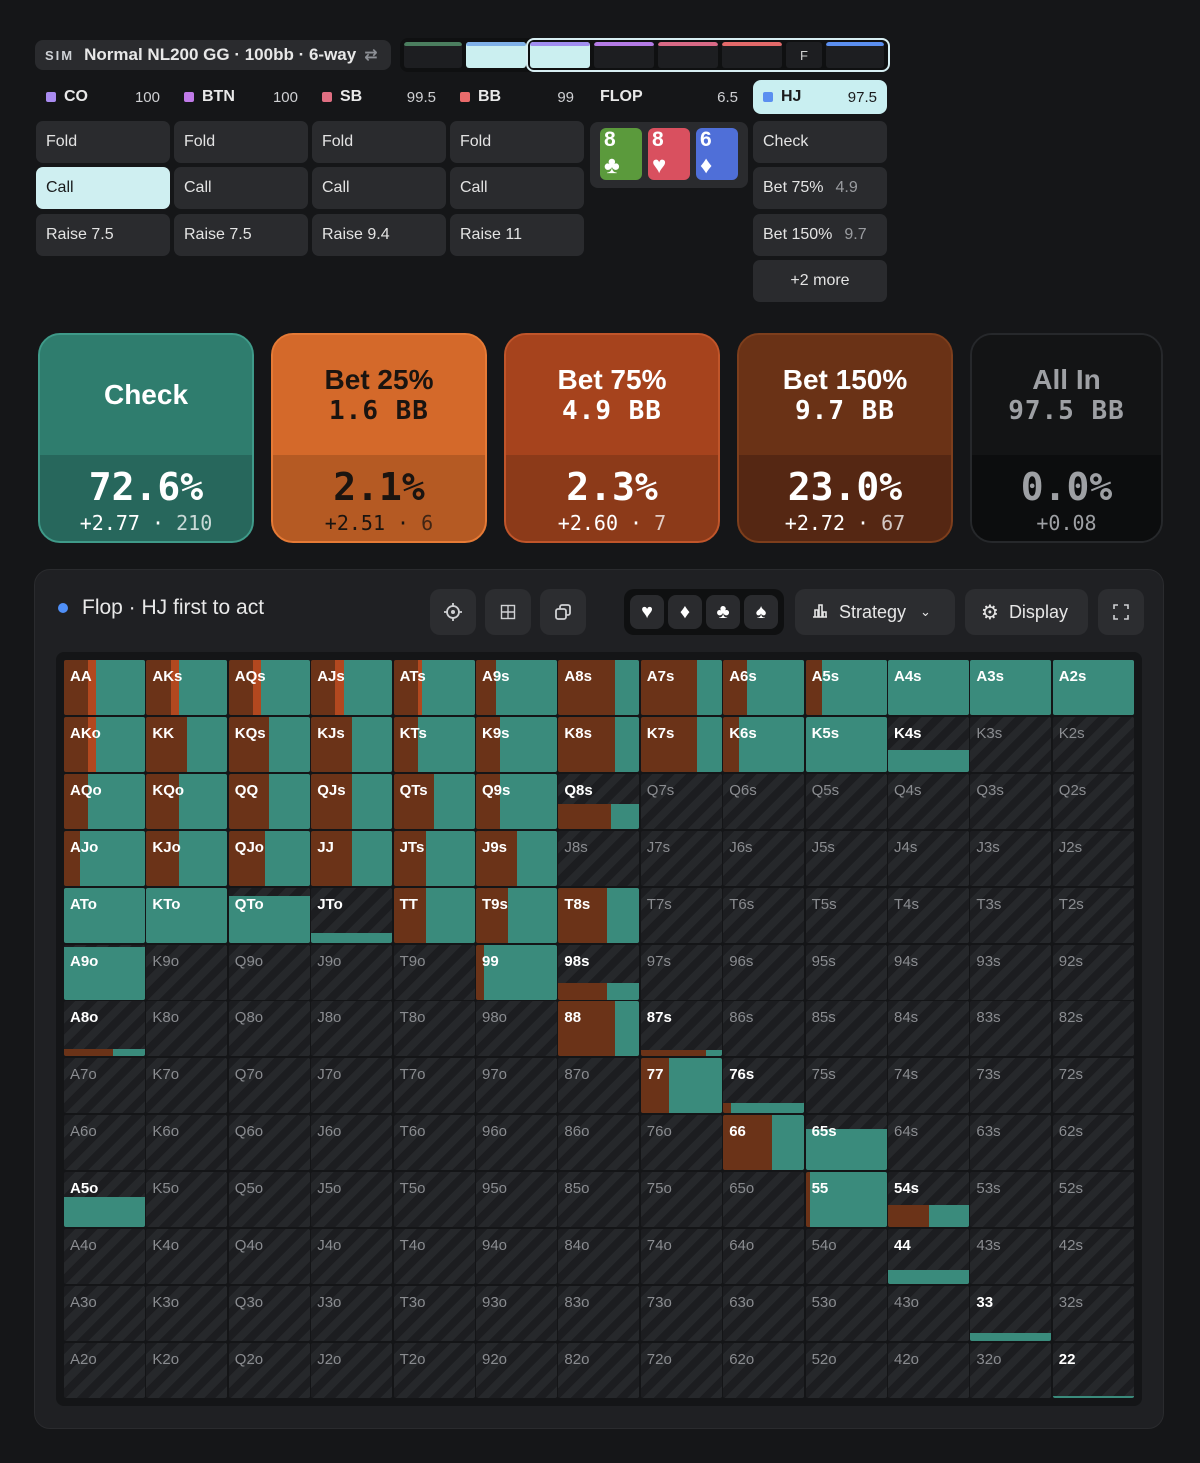 This screenshot has height=1463, width=1200. I want to click on hand-cell: J6s, so click(764, 858).